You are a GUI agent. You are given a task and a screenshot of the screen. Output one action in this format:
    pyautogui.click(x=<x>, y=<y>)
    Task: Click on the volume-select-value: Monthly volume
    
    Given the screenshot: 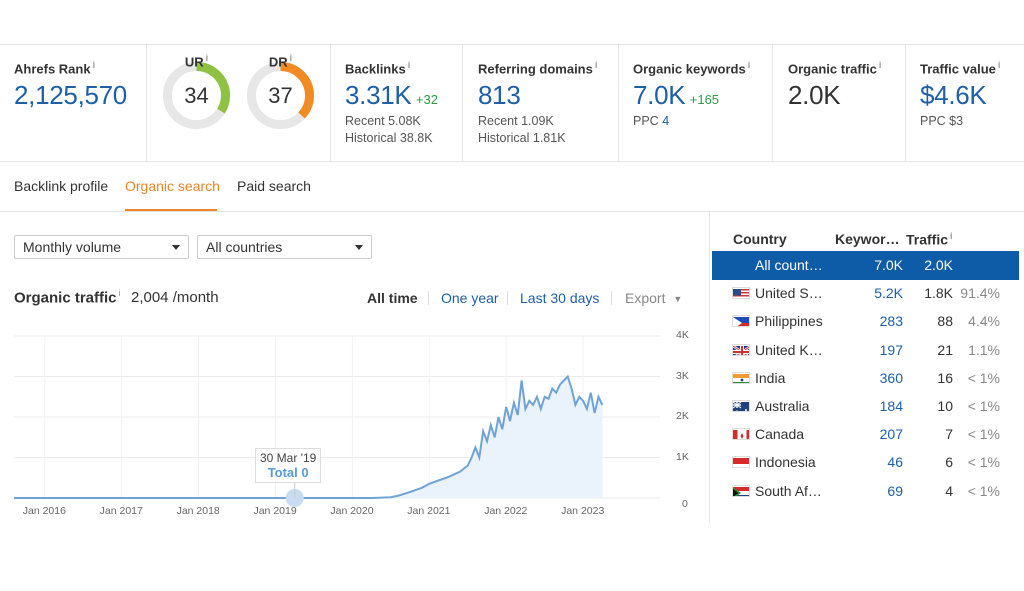 What is the action you would take?
    pyautogui.click(x=72, y=247)
    